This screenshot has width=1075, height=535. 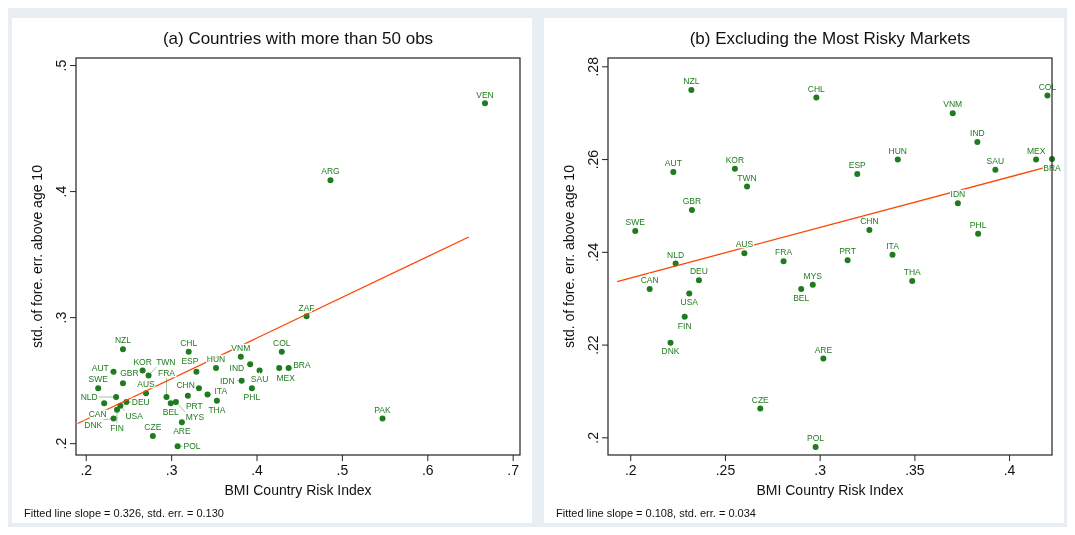 What do you see at coordinates (61, 317) in the screenshot?
I see `y-tick-label: .3` at bounding box center [61, 317].